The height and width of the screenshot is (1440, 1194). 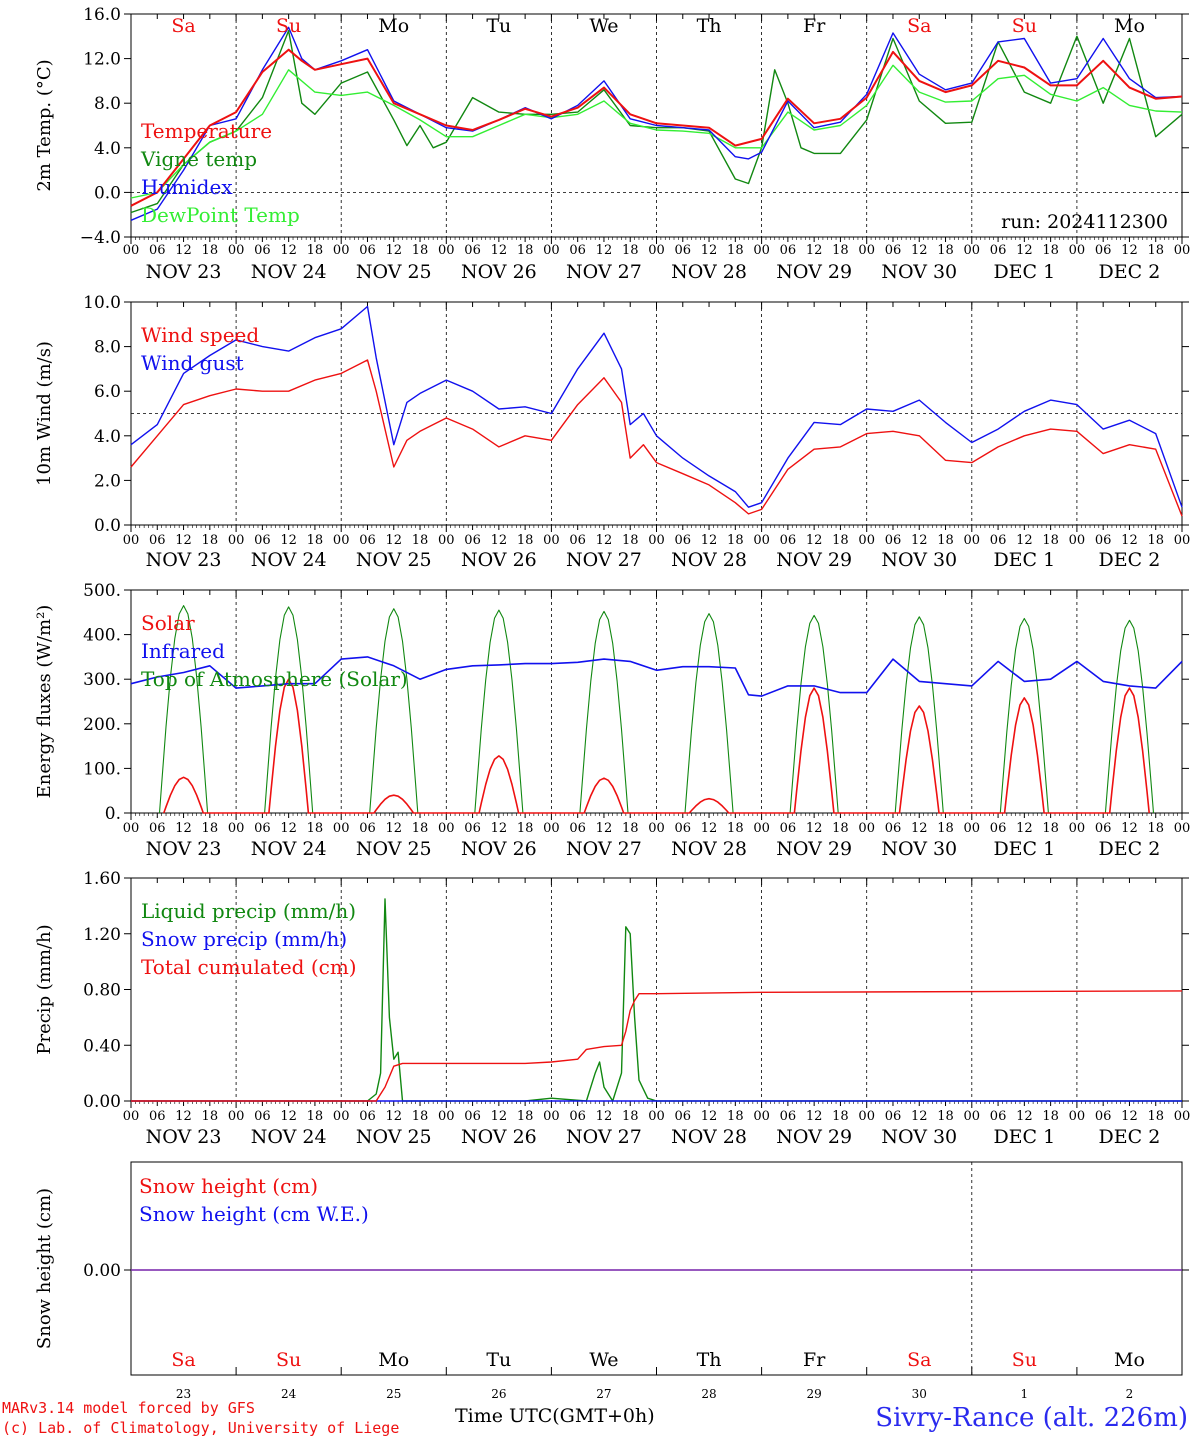 What do you see at coordinates (288, 26) in the screenshot?
I see `weekday-label: Su` at bounding box center [288, 26].